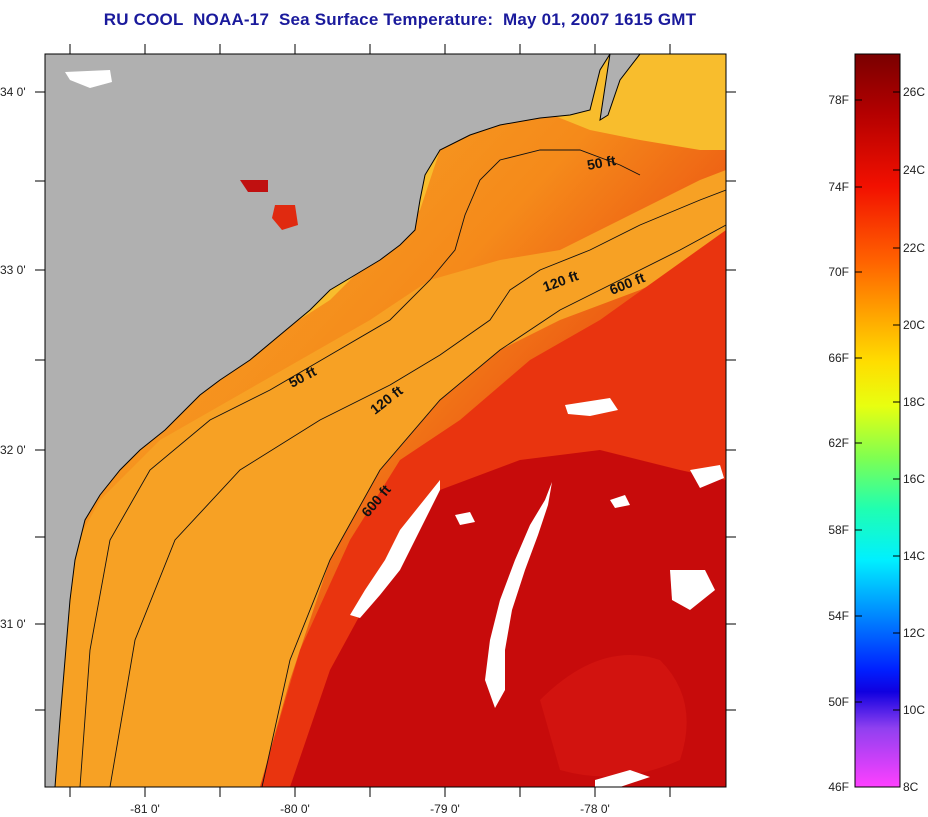 This screenshot has height=817, width=928. I want to click on lon-label-81: -81 0', so click(145, 809).